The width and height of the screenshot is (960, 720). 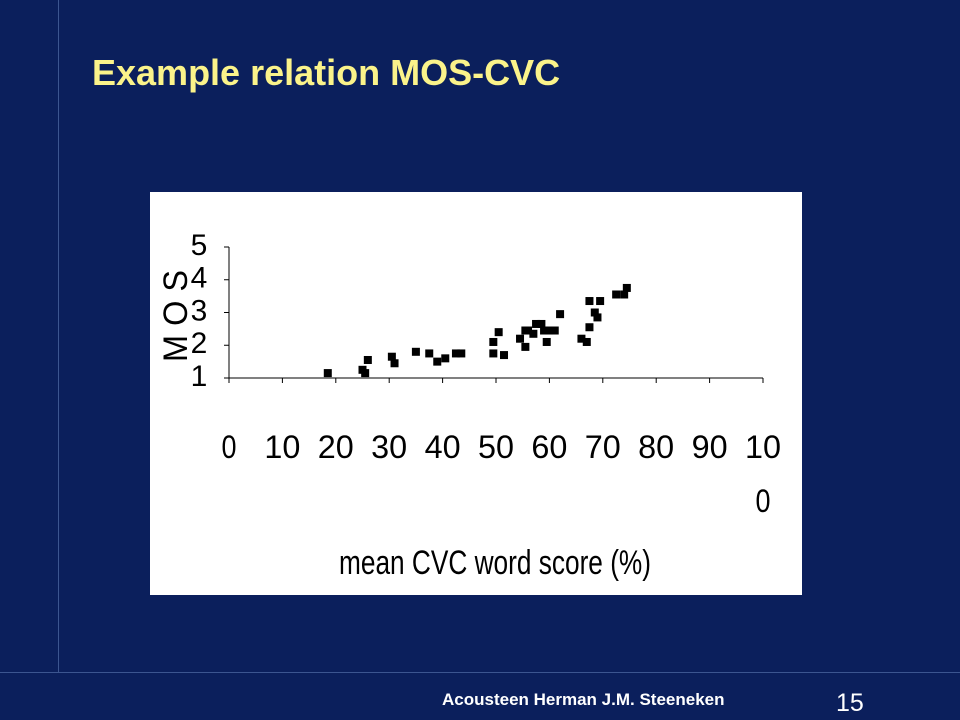 What do you see at coordinates (656, 447) in the screenshot?
I see `x-tick-label: 80` at bounding box center [656, 447].